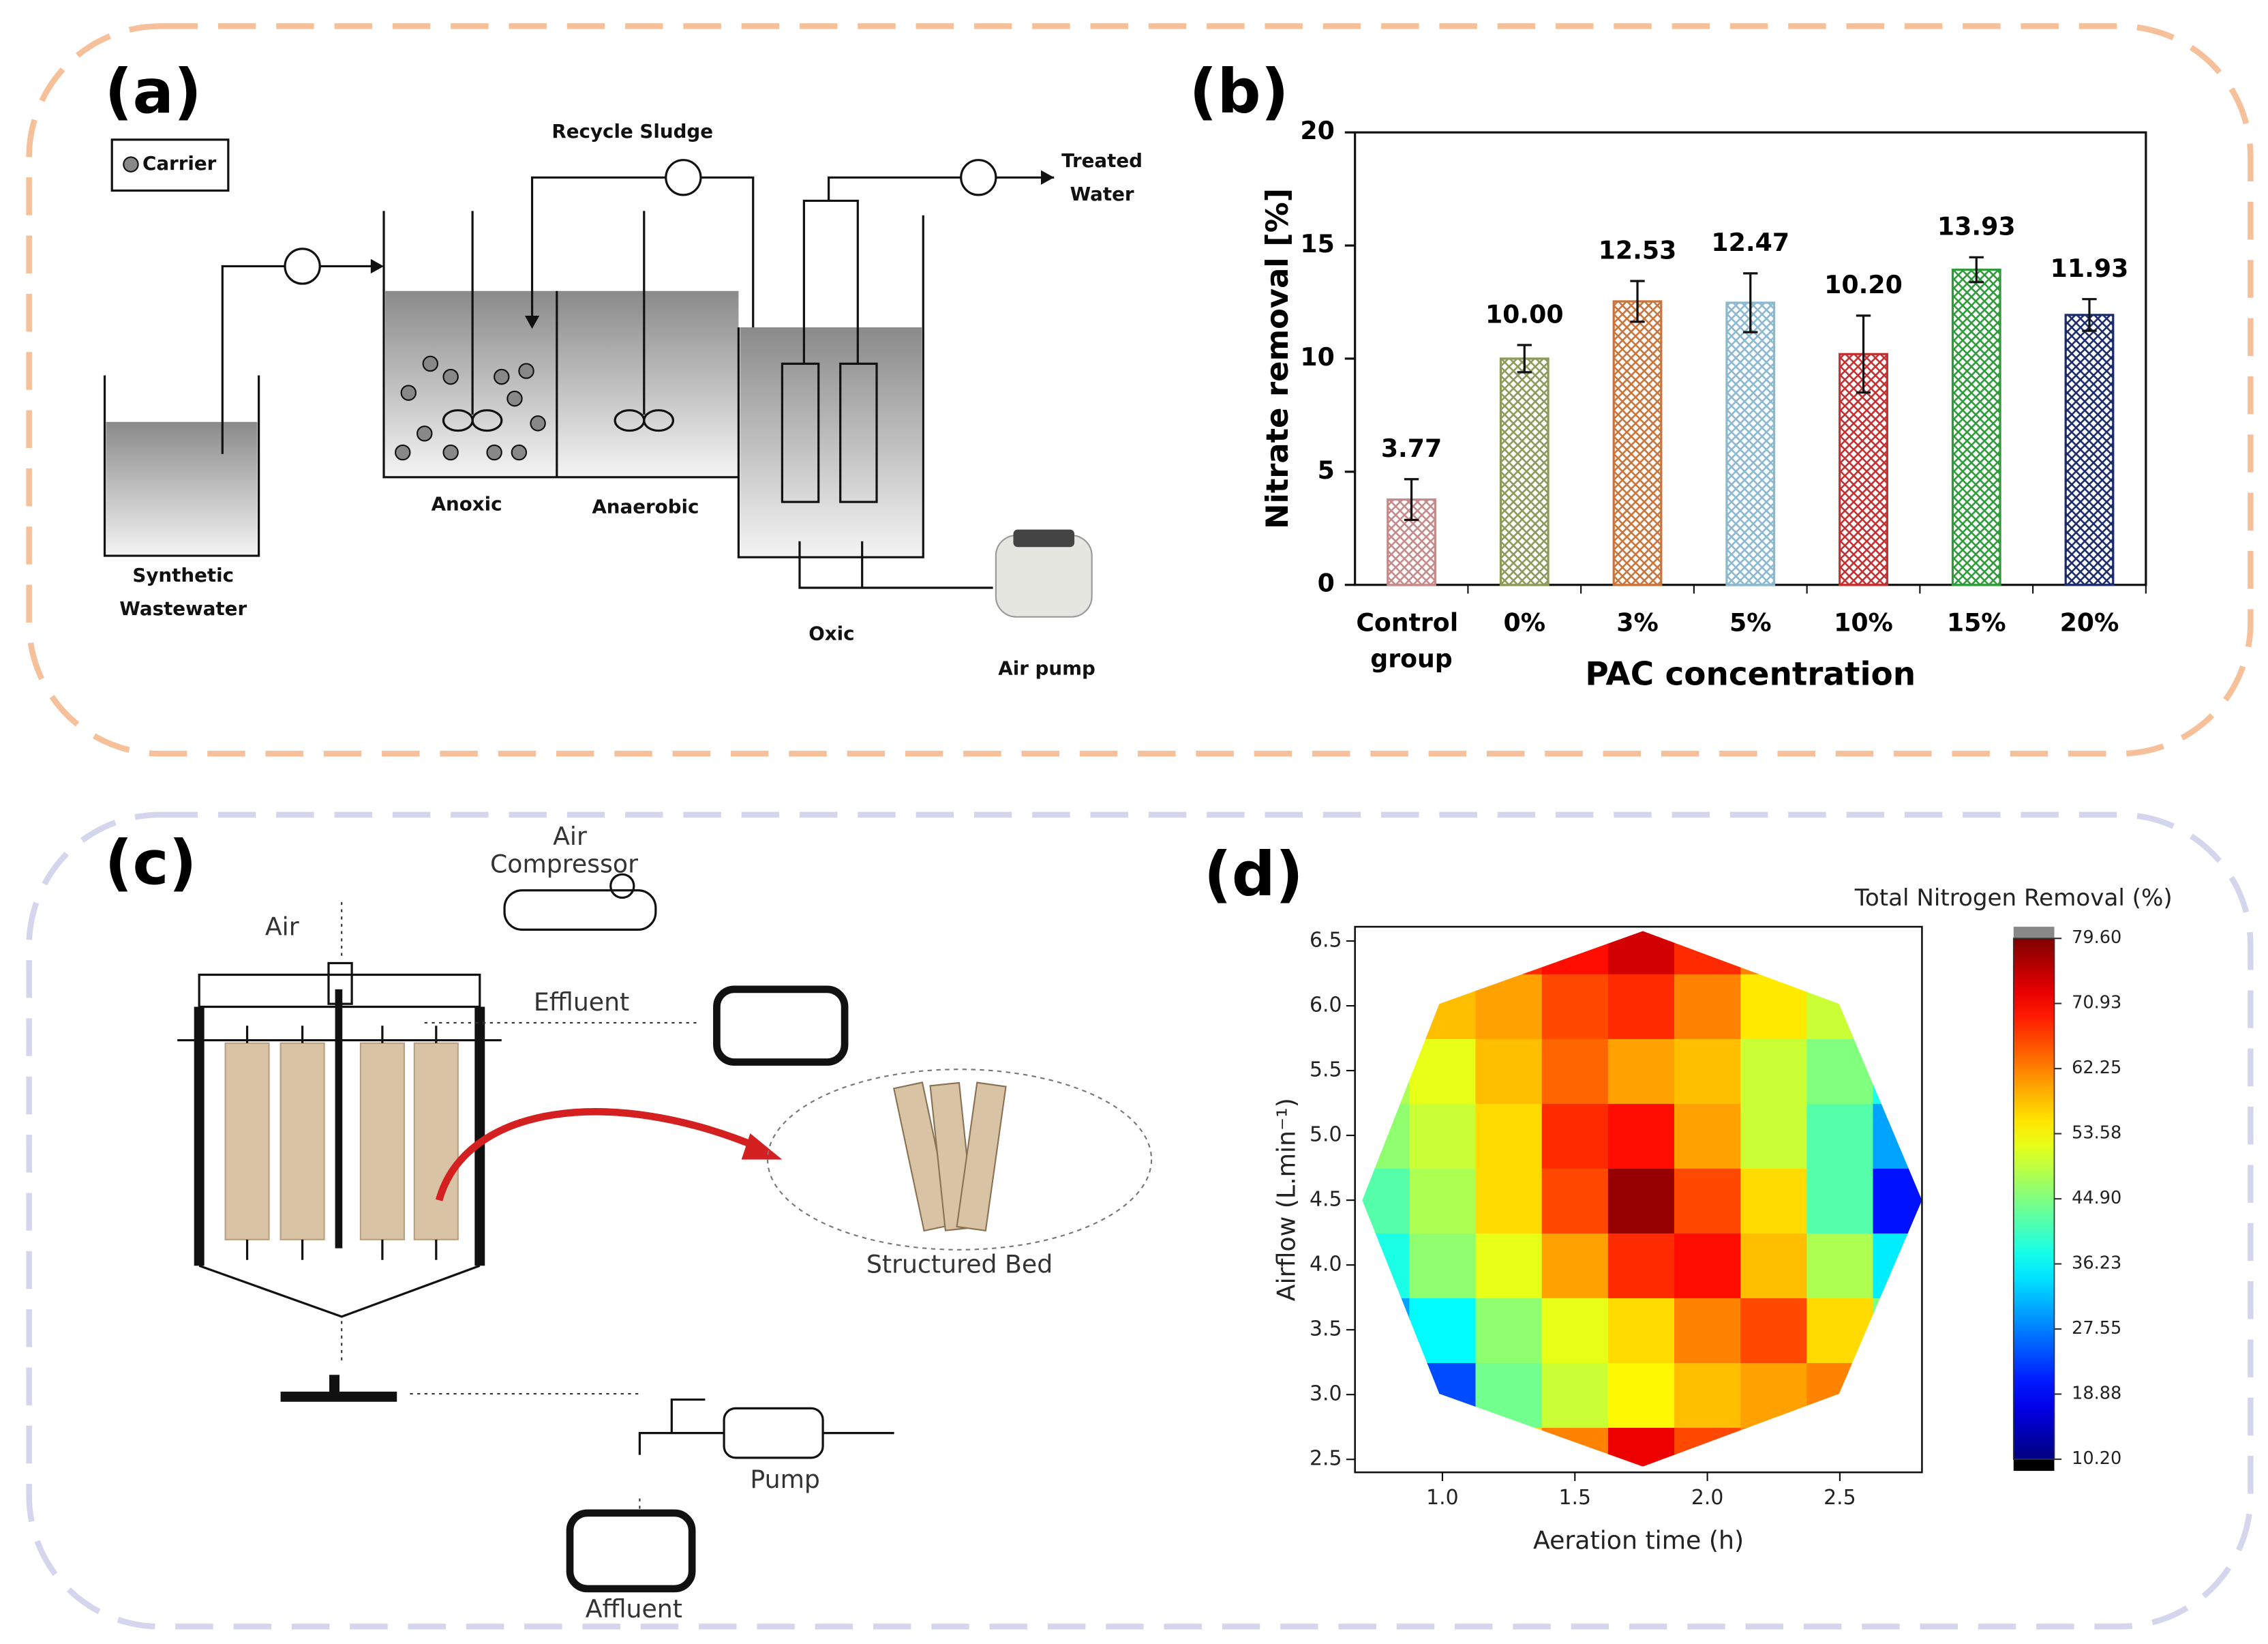 The width and height of the screenshot is (2268, 1644). I want to click on x-axis-title: Aeration time (h), so click(1638, 1541).